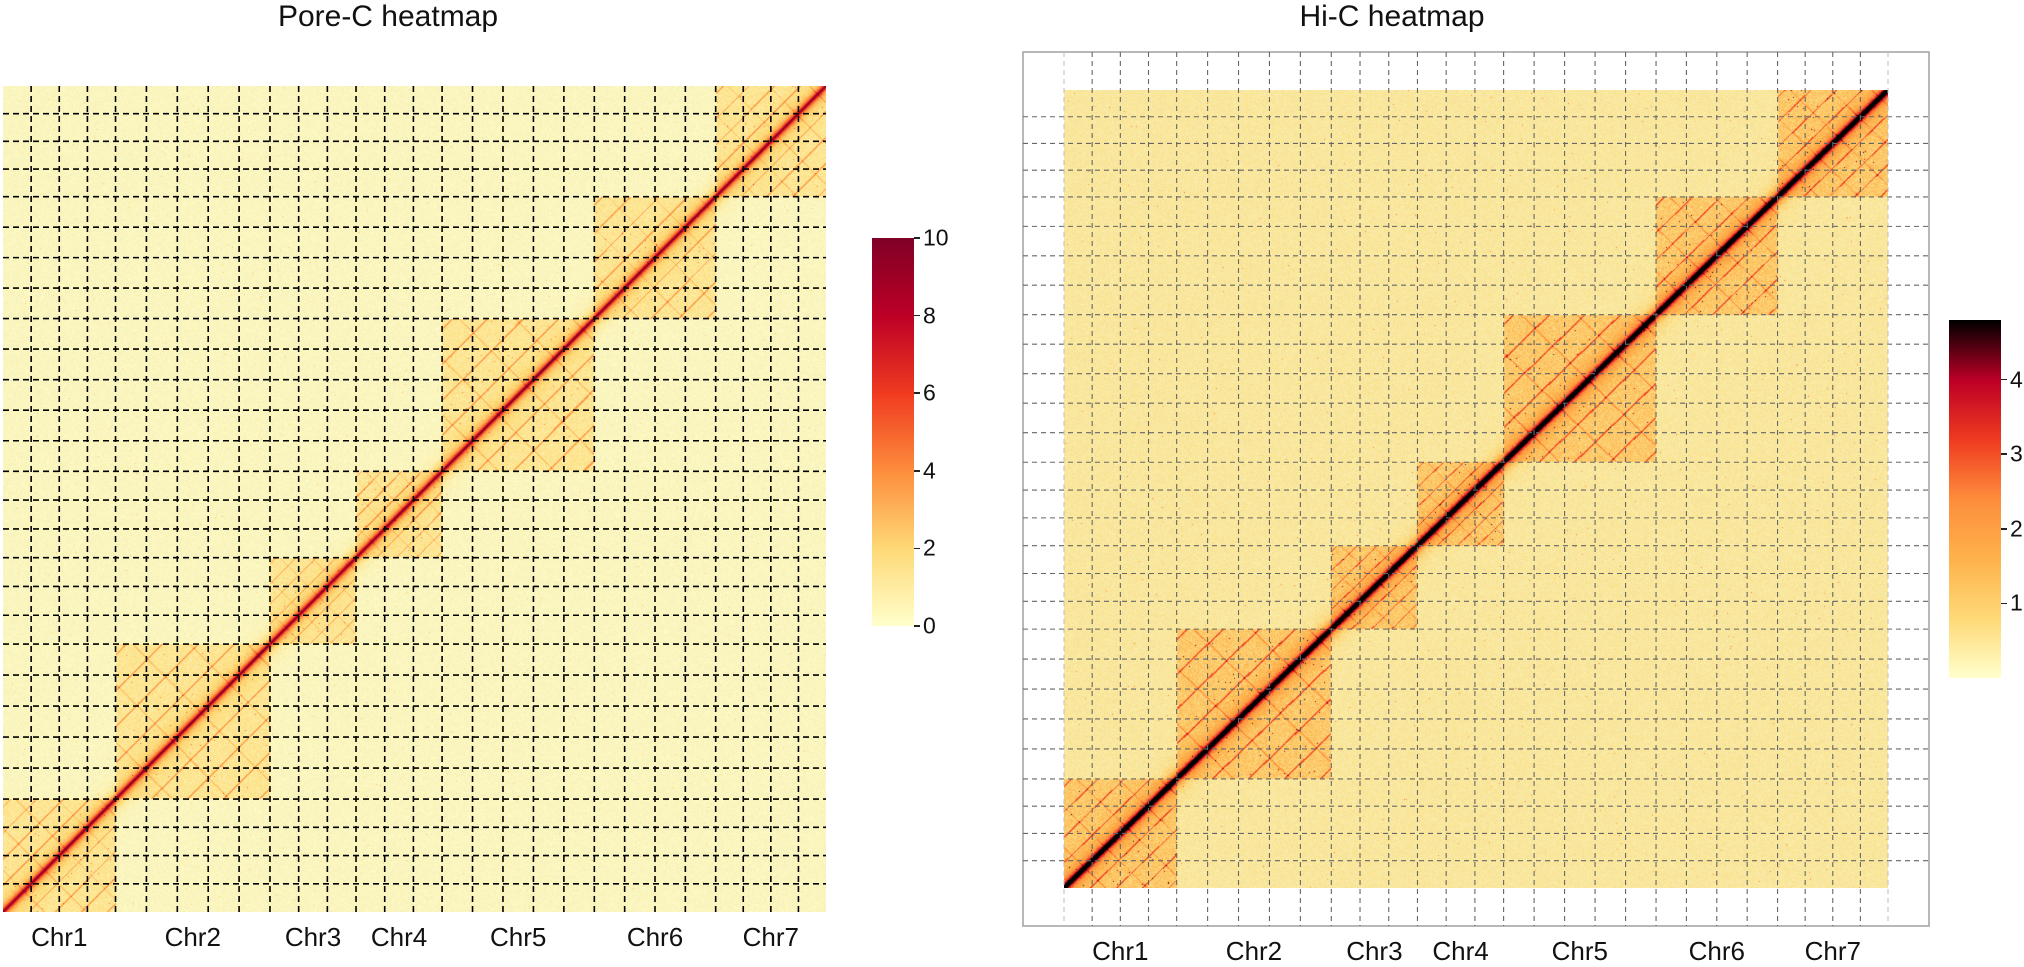  I want to click on colorbar-tick-label: 0, so click(929, 625).